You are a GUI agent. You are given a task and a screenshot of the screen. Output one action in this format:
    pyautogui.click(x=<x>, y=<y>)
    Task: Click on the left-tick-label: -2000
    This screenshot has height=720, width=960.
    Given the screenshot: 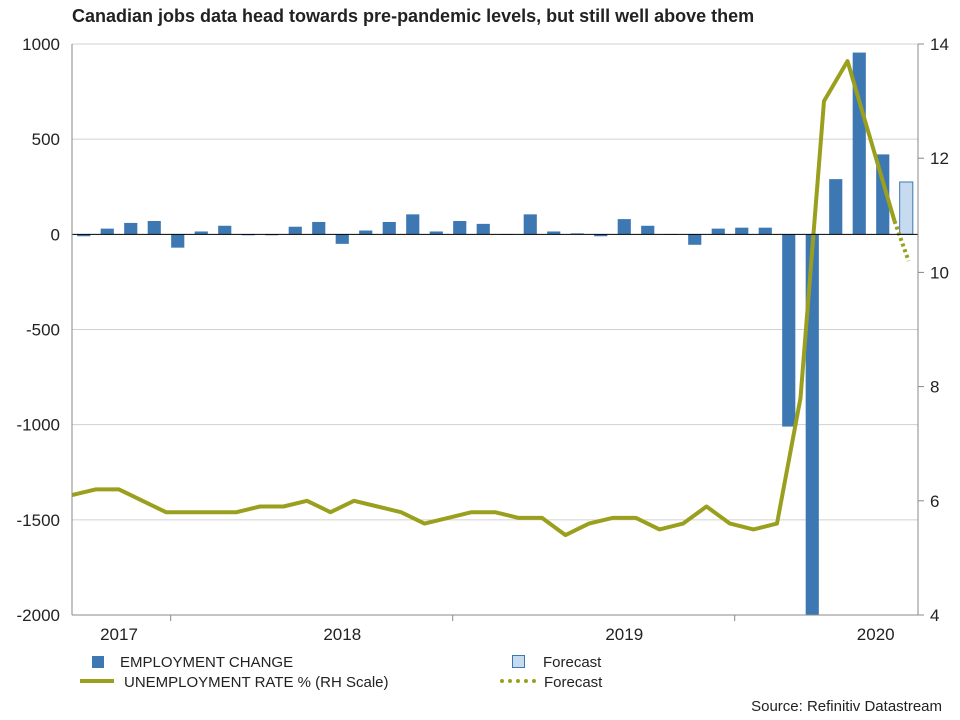 What is the action you would take?
    pyautogui.click(x=38, y=615)
    